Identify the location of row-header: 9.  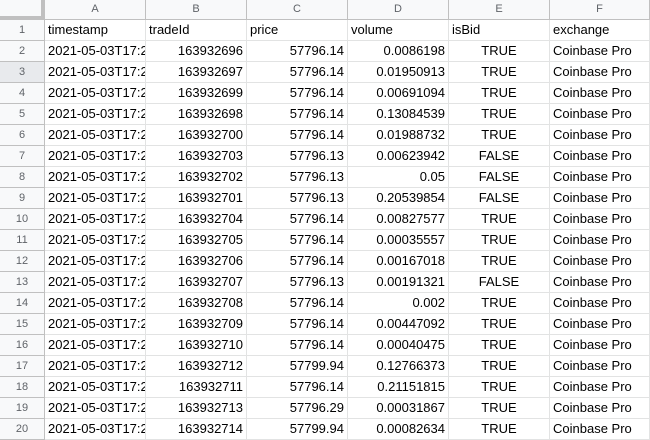
(22, 198).